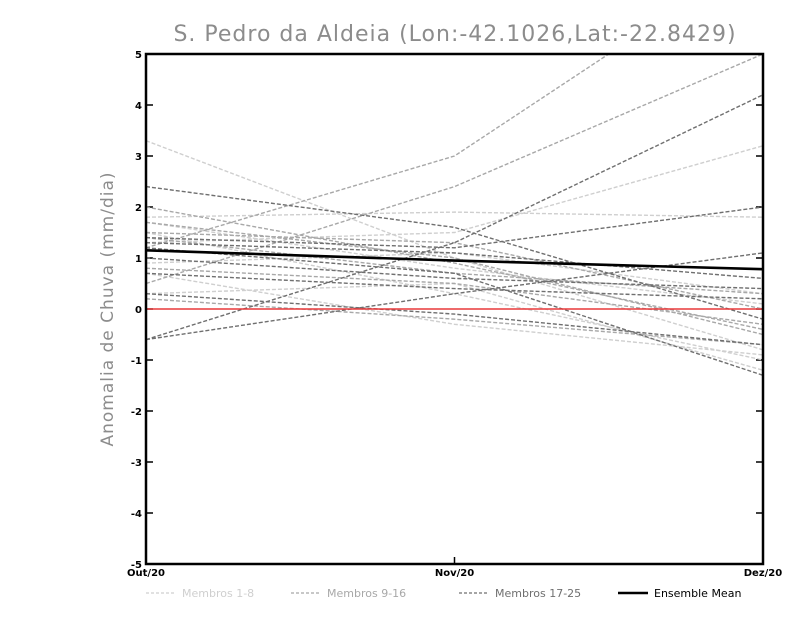 Image resolution: width=800 pixels, height=618 pixels. What do you see at coordinates (138, 208) in the screenshot?
I see `y-tick-label: 2` at bounding box center [138, 208].